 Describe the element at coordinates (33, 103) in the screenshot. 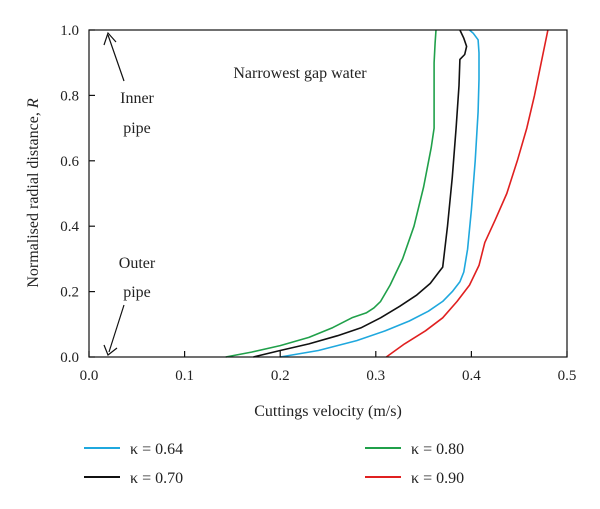

I see `y-axis-title-variable: R` at that location.